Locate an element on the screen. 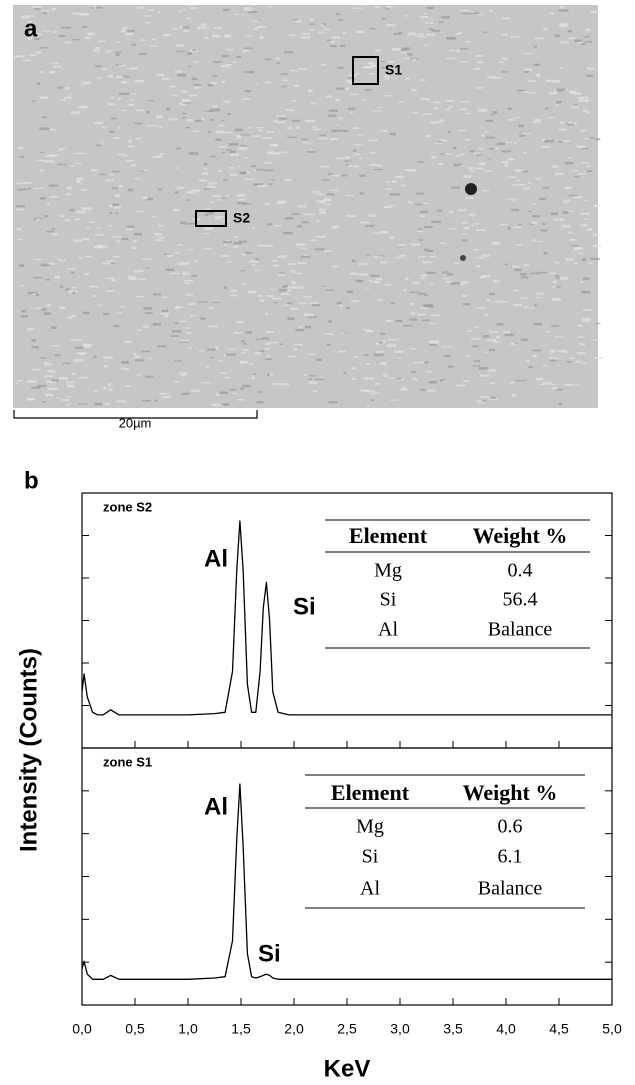 The image size is (635, 1085). x-tick-label: 1,0 is located at coordinates (188, 1029).